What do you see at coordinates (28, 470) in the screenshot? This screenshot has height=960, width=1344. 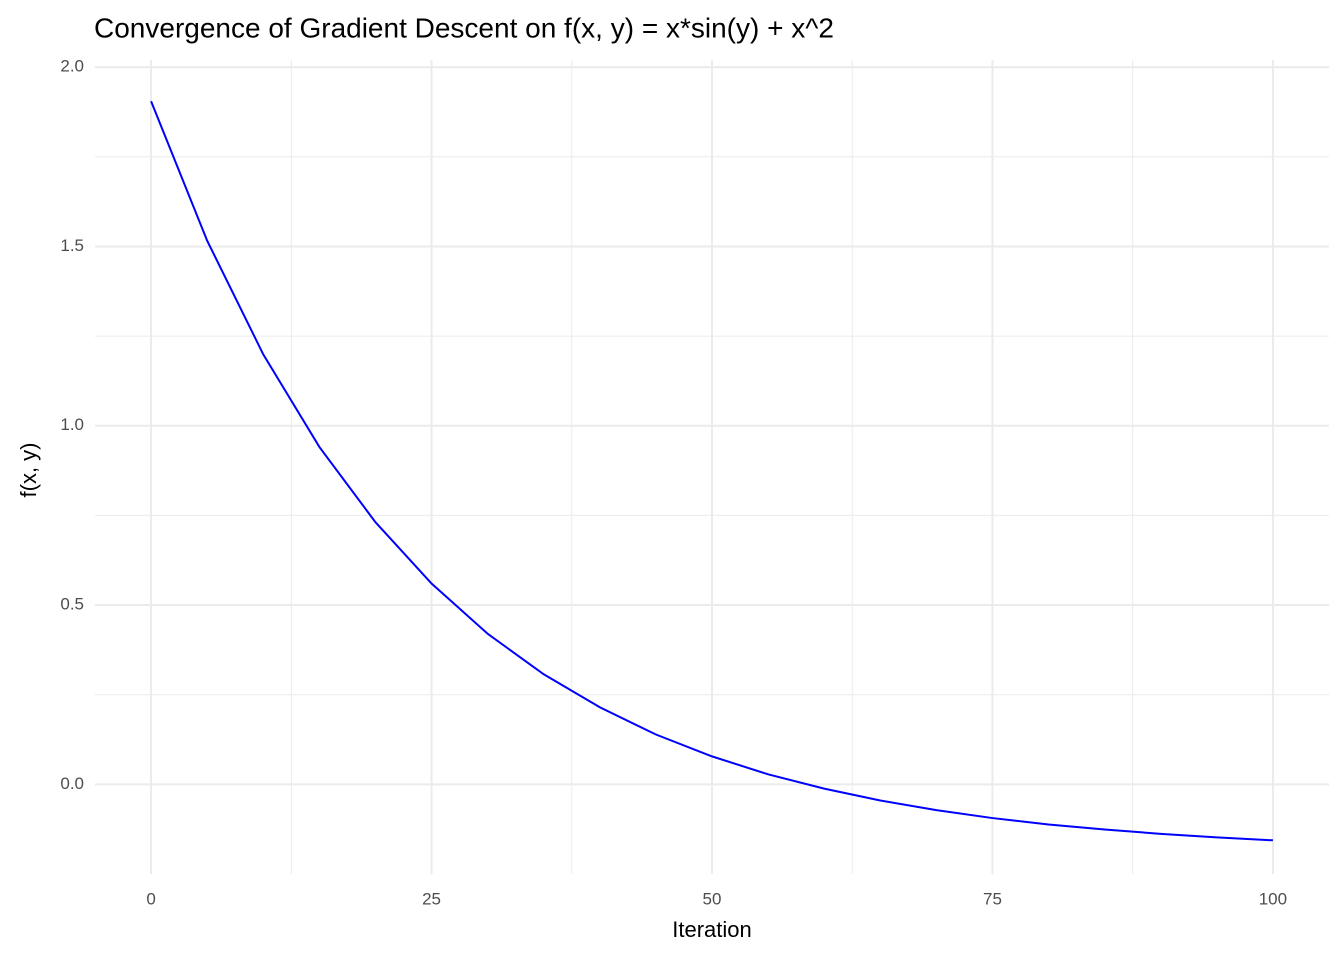 I see `y-axis-title: f(x, y)` at bounding box center [28, 470].